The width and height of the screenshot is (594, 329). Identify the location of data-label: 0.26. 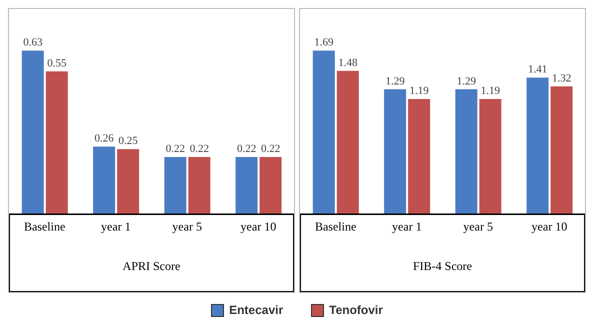
(104, 138).